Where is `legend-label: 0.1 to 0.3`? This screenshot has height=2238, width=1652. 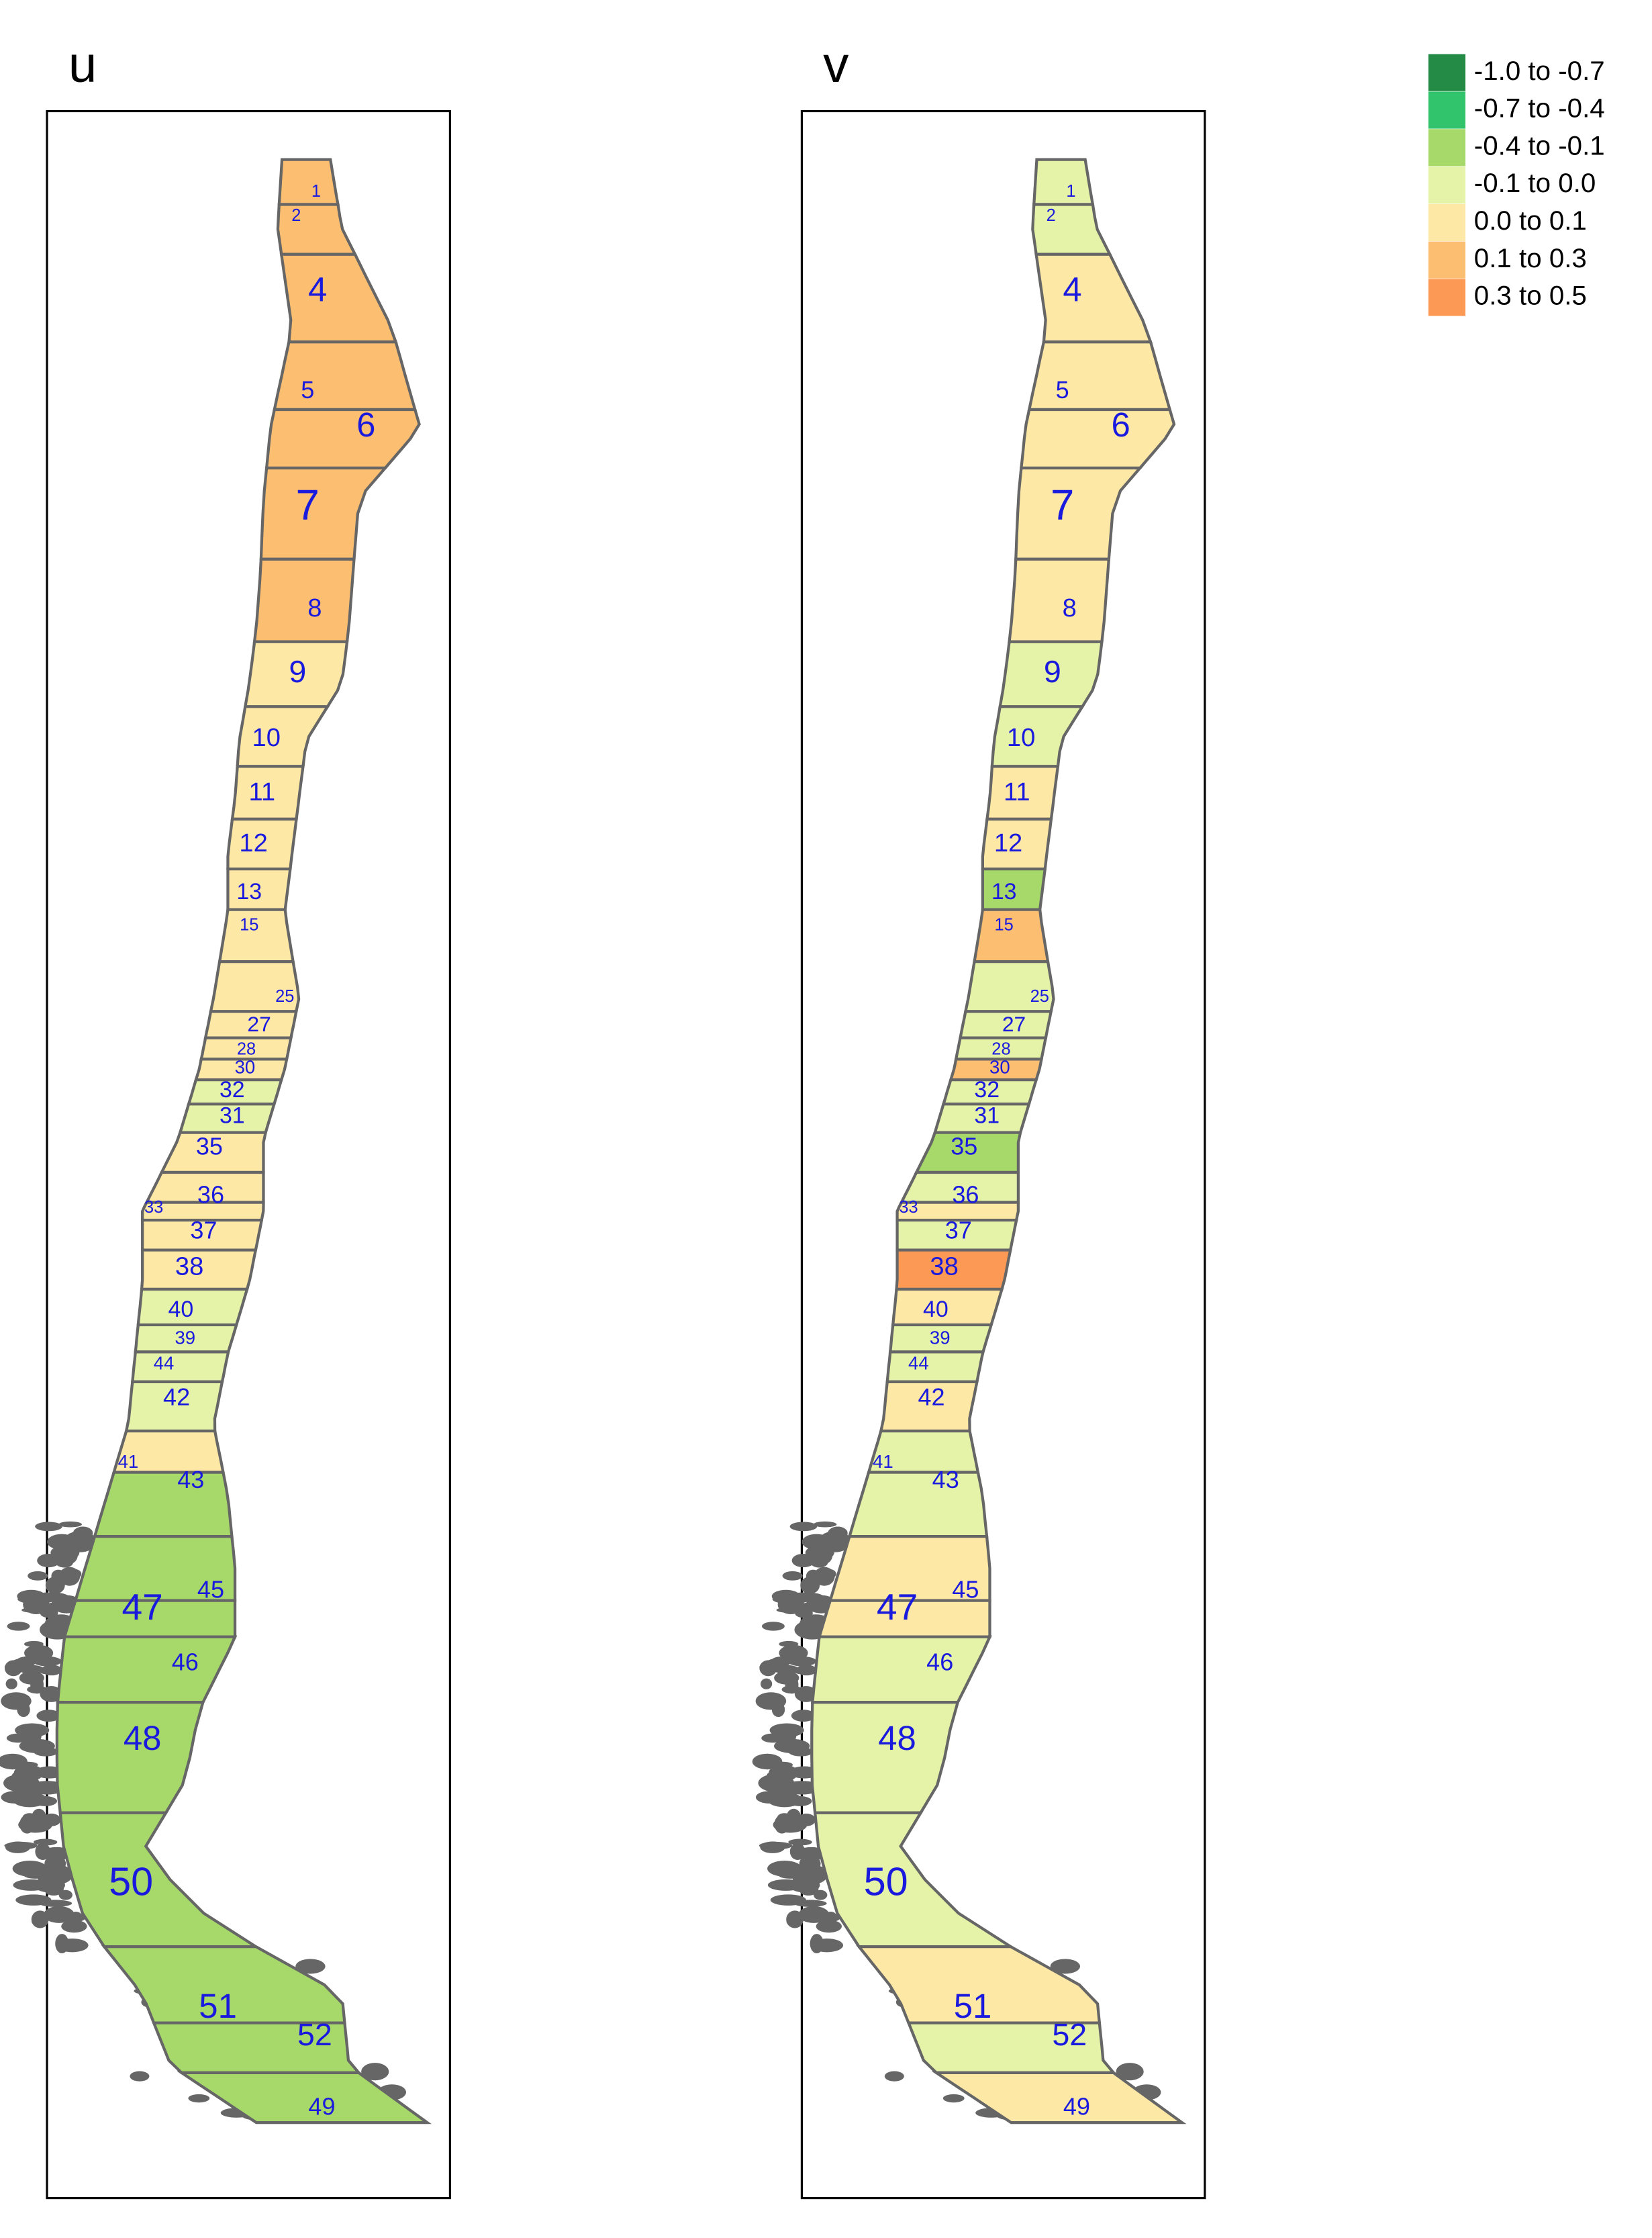
legend-label: 0.1 to 0.3 is located at coordinates (1531, 258).